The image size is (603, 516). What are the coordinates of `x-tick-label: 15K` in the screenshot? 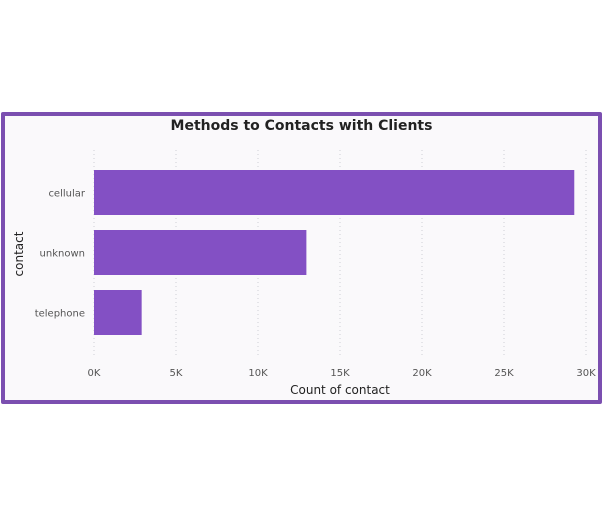 It's located at (340, 373).